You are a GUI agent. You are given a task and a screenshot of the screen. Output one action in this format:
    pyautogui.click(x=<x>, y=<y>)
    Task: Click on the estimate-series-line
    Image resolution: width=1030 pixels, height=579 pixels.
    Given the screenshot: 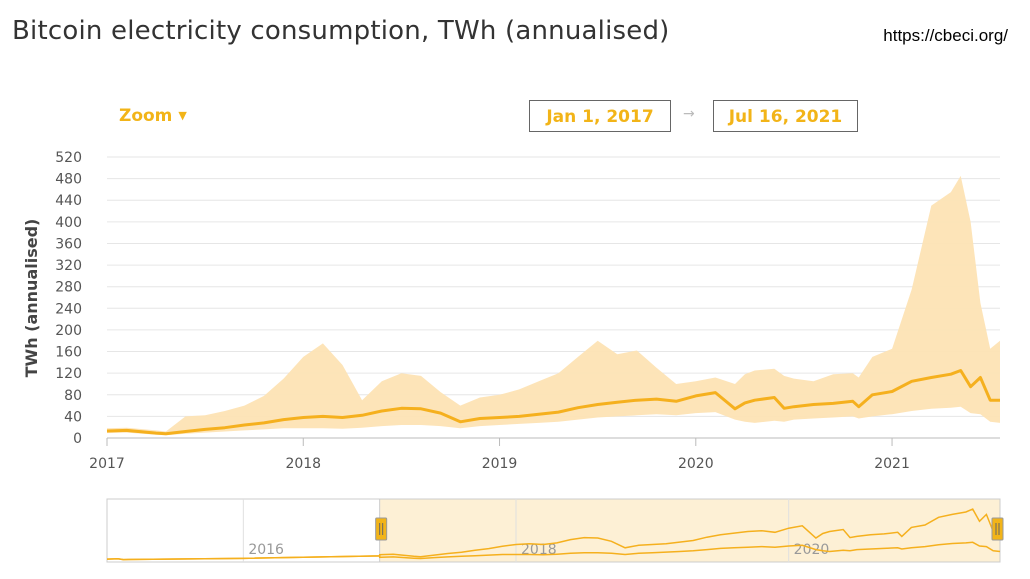 What is the action you would take?
    pyautogui.click(x=553, y=402)
    